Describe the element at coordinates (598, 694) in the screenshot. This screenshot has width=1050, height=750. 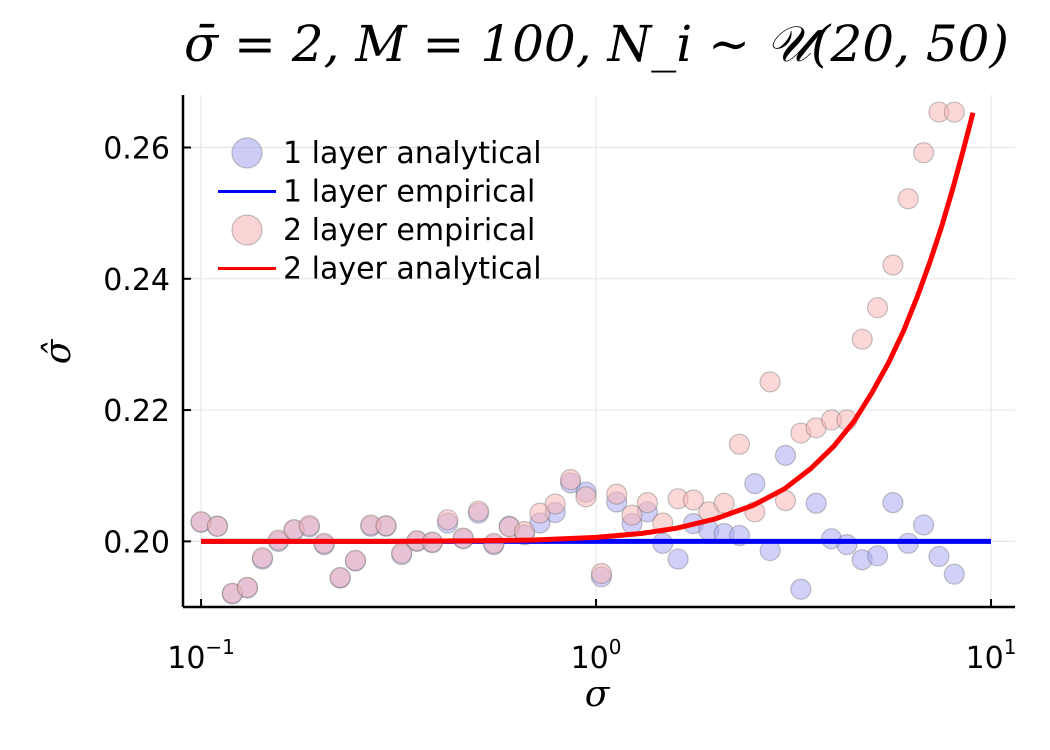
I see `x-axis-label: σ` at that location.